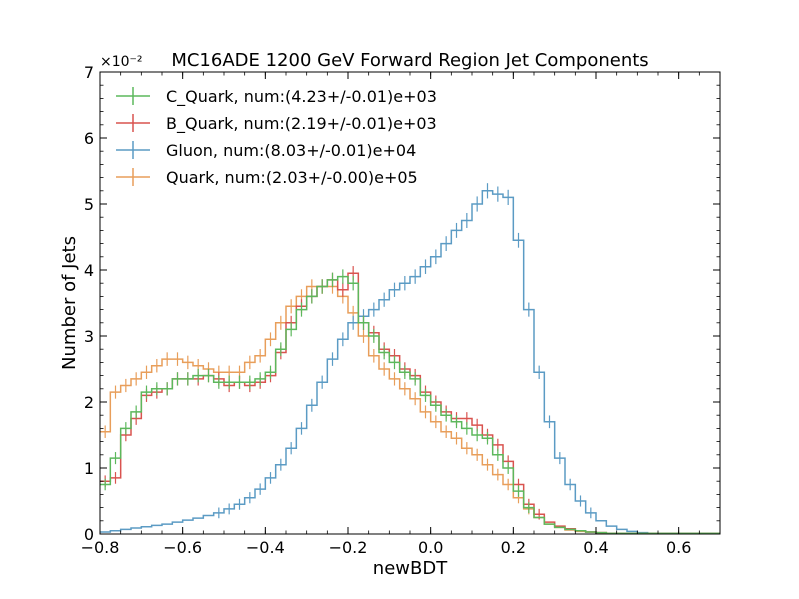  Describe the element at coordinates (301, 97) in the screenshot. I see `legend-entry-label: C_Quark, num:(4.23+/-0.01)e+03` at that location.